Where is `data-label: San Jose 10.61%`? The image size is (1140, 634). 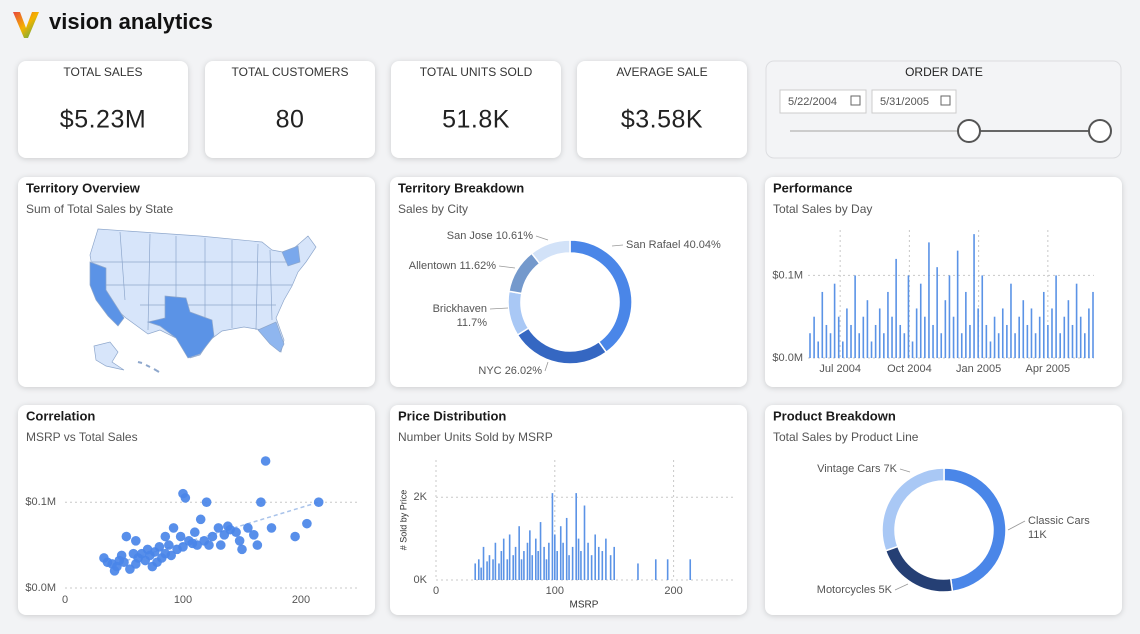
data-label: San Jose 10.61% is located at coordinates (490, 236).